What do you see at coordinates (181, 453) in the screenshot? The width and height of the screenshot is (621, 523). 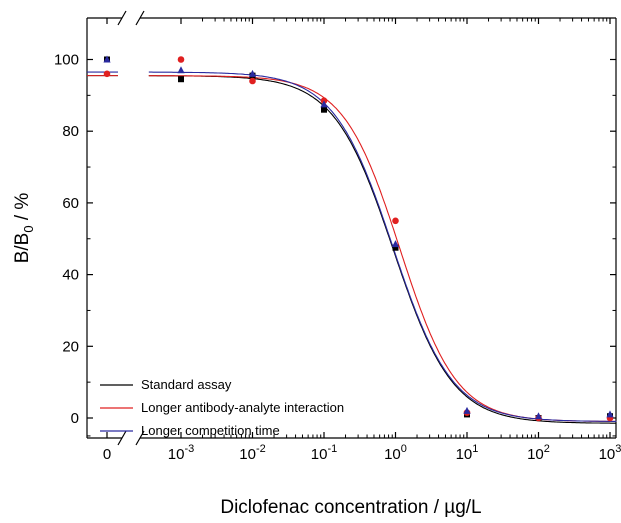 I see `x-tick-label: 10⁻³` at bounding box center [181, 453].